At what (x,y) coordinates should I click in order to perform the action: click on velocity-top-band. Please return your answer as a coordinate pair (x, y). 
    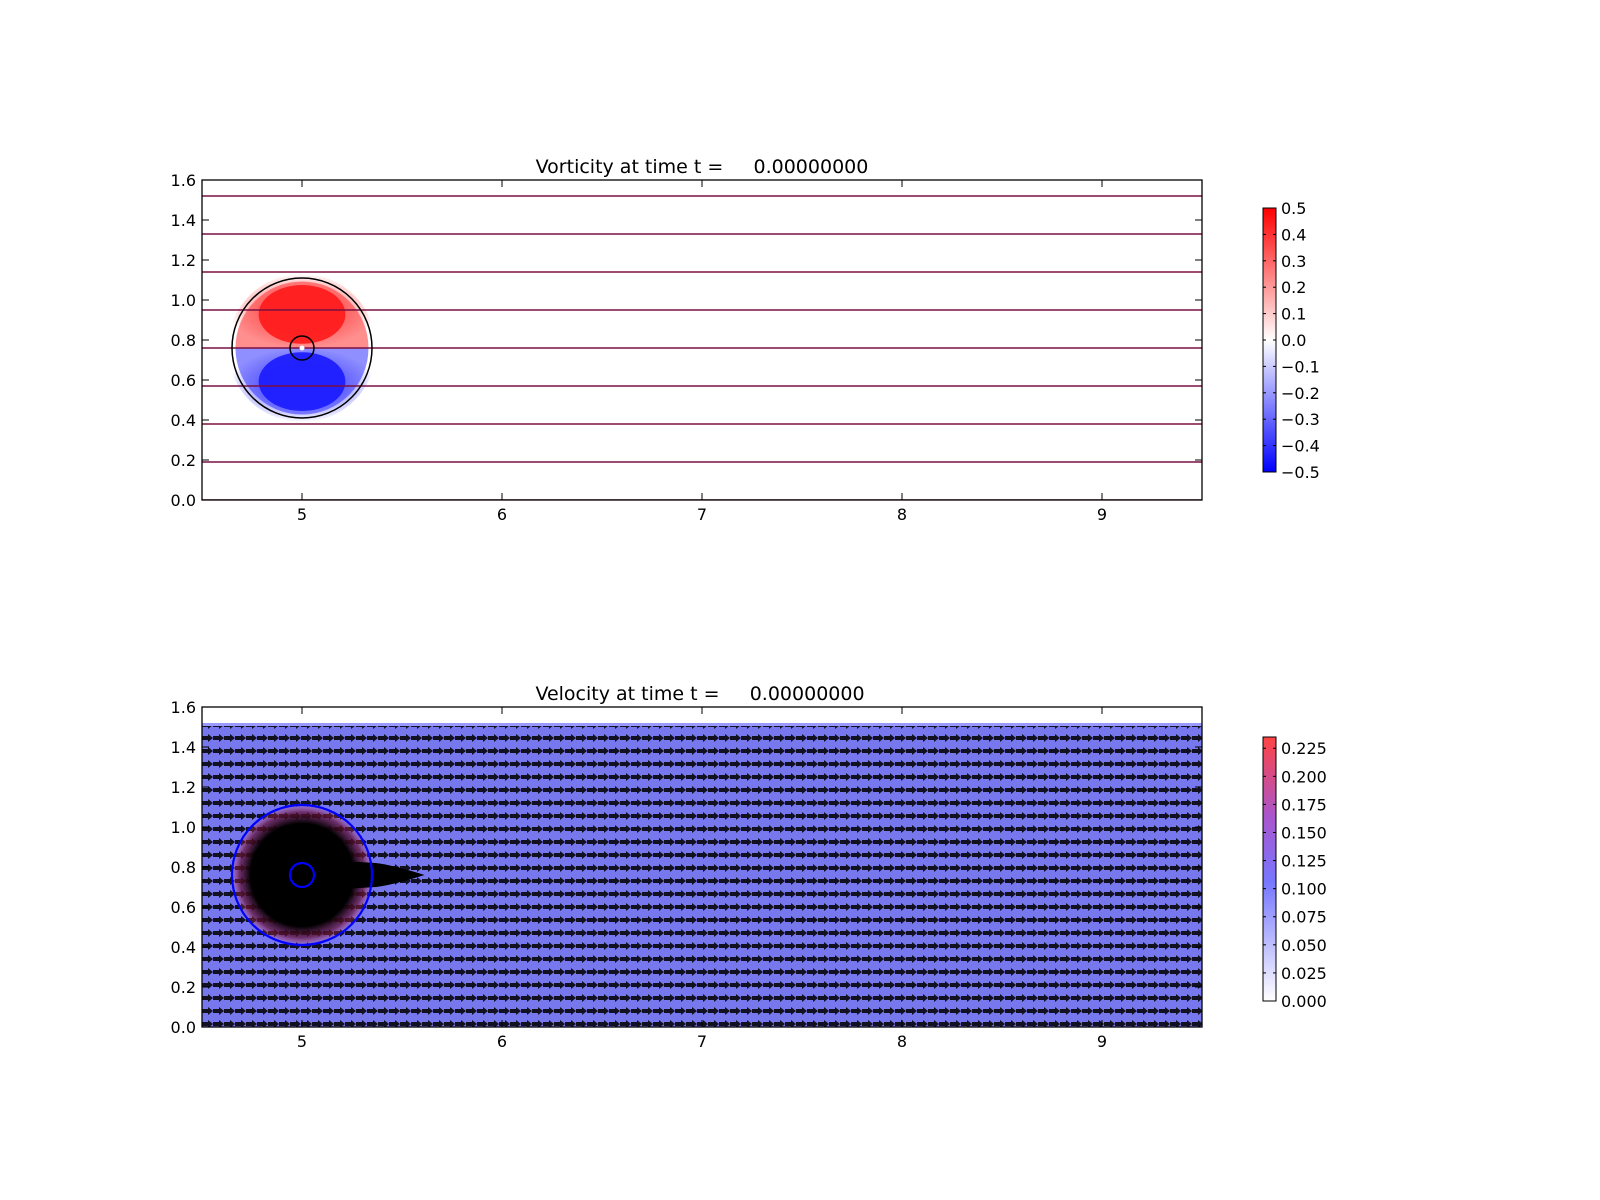
    Looking at the image, I should click on (702, 724).